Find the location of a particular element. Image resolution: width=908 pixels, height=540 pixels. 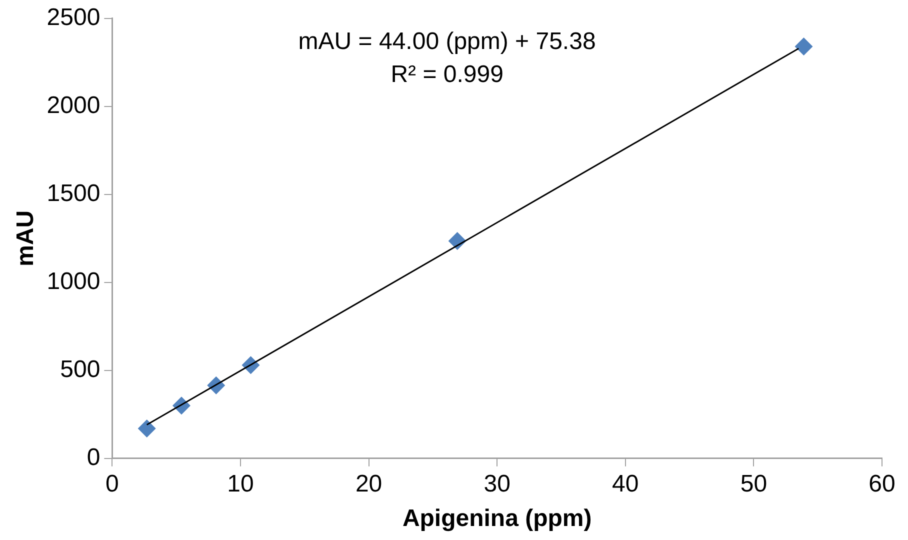

y-tick-label: 2500 is located at coordinates (73, 18).